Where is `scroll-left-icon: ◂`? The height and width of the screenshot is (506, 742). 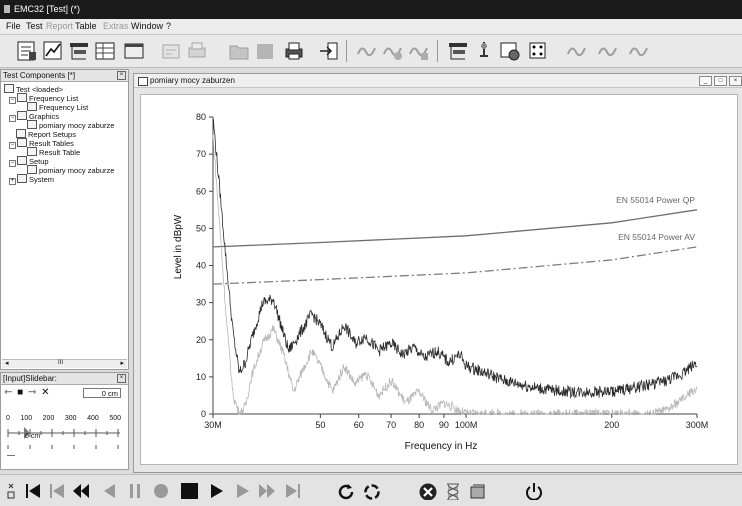 scroll-left-icon: ◂ is located at coordinates (7, 363).